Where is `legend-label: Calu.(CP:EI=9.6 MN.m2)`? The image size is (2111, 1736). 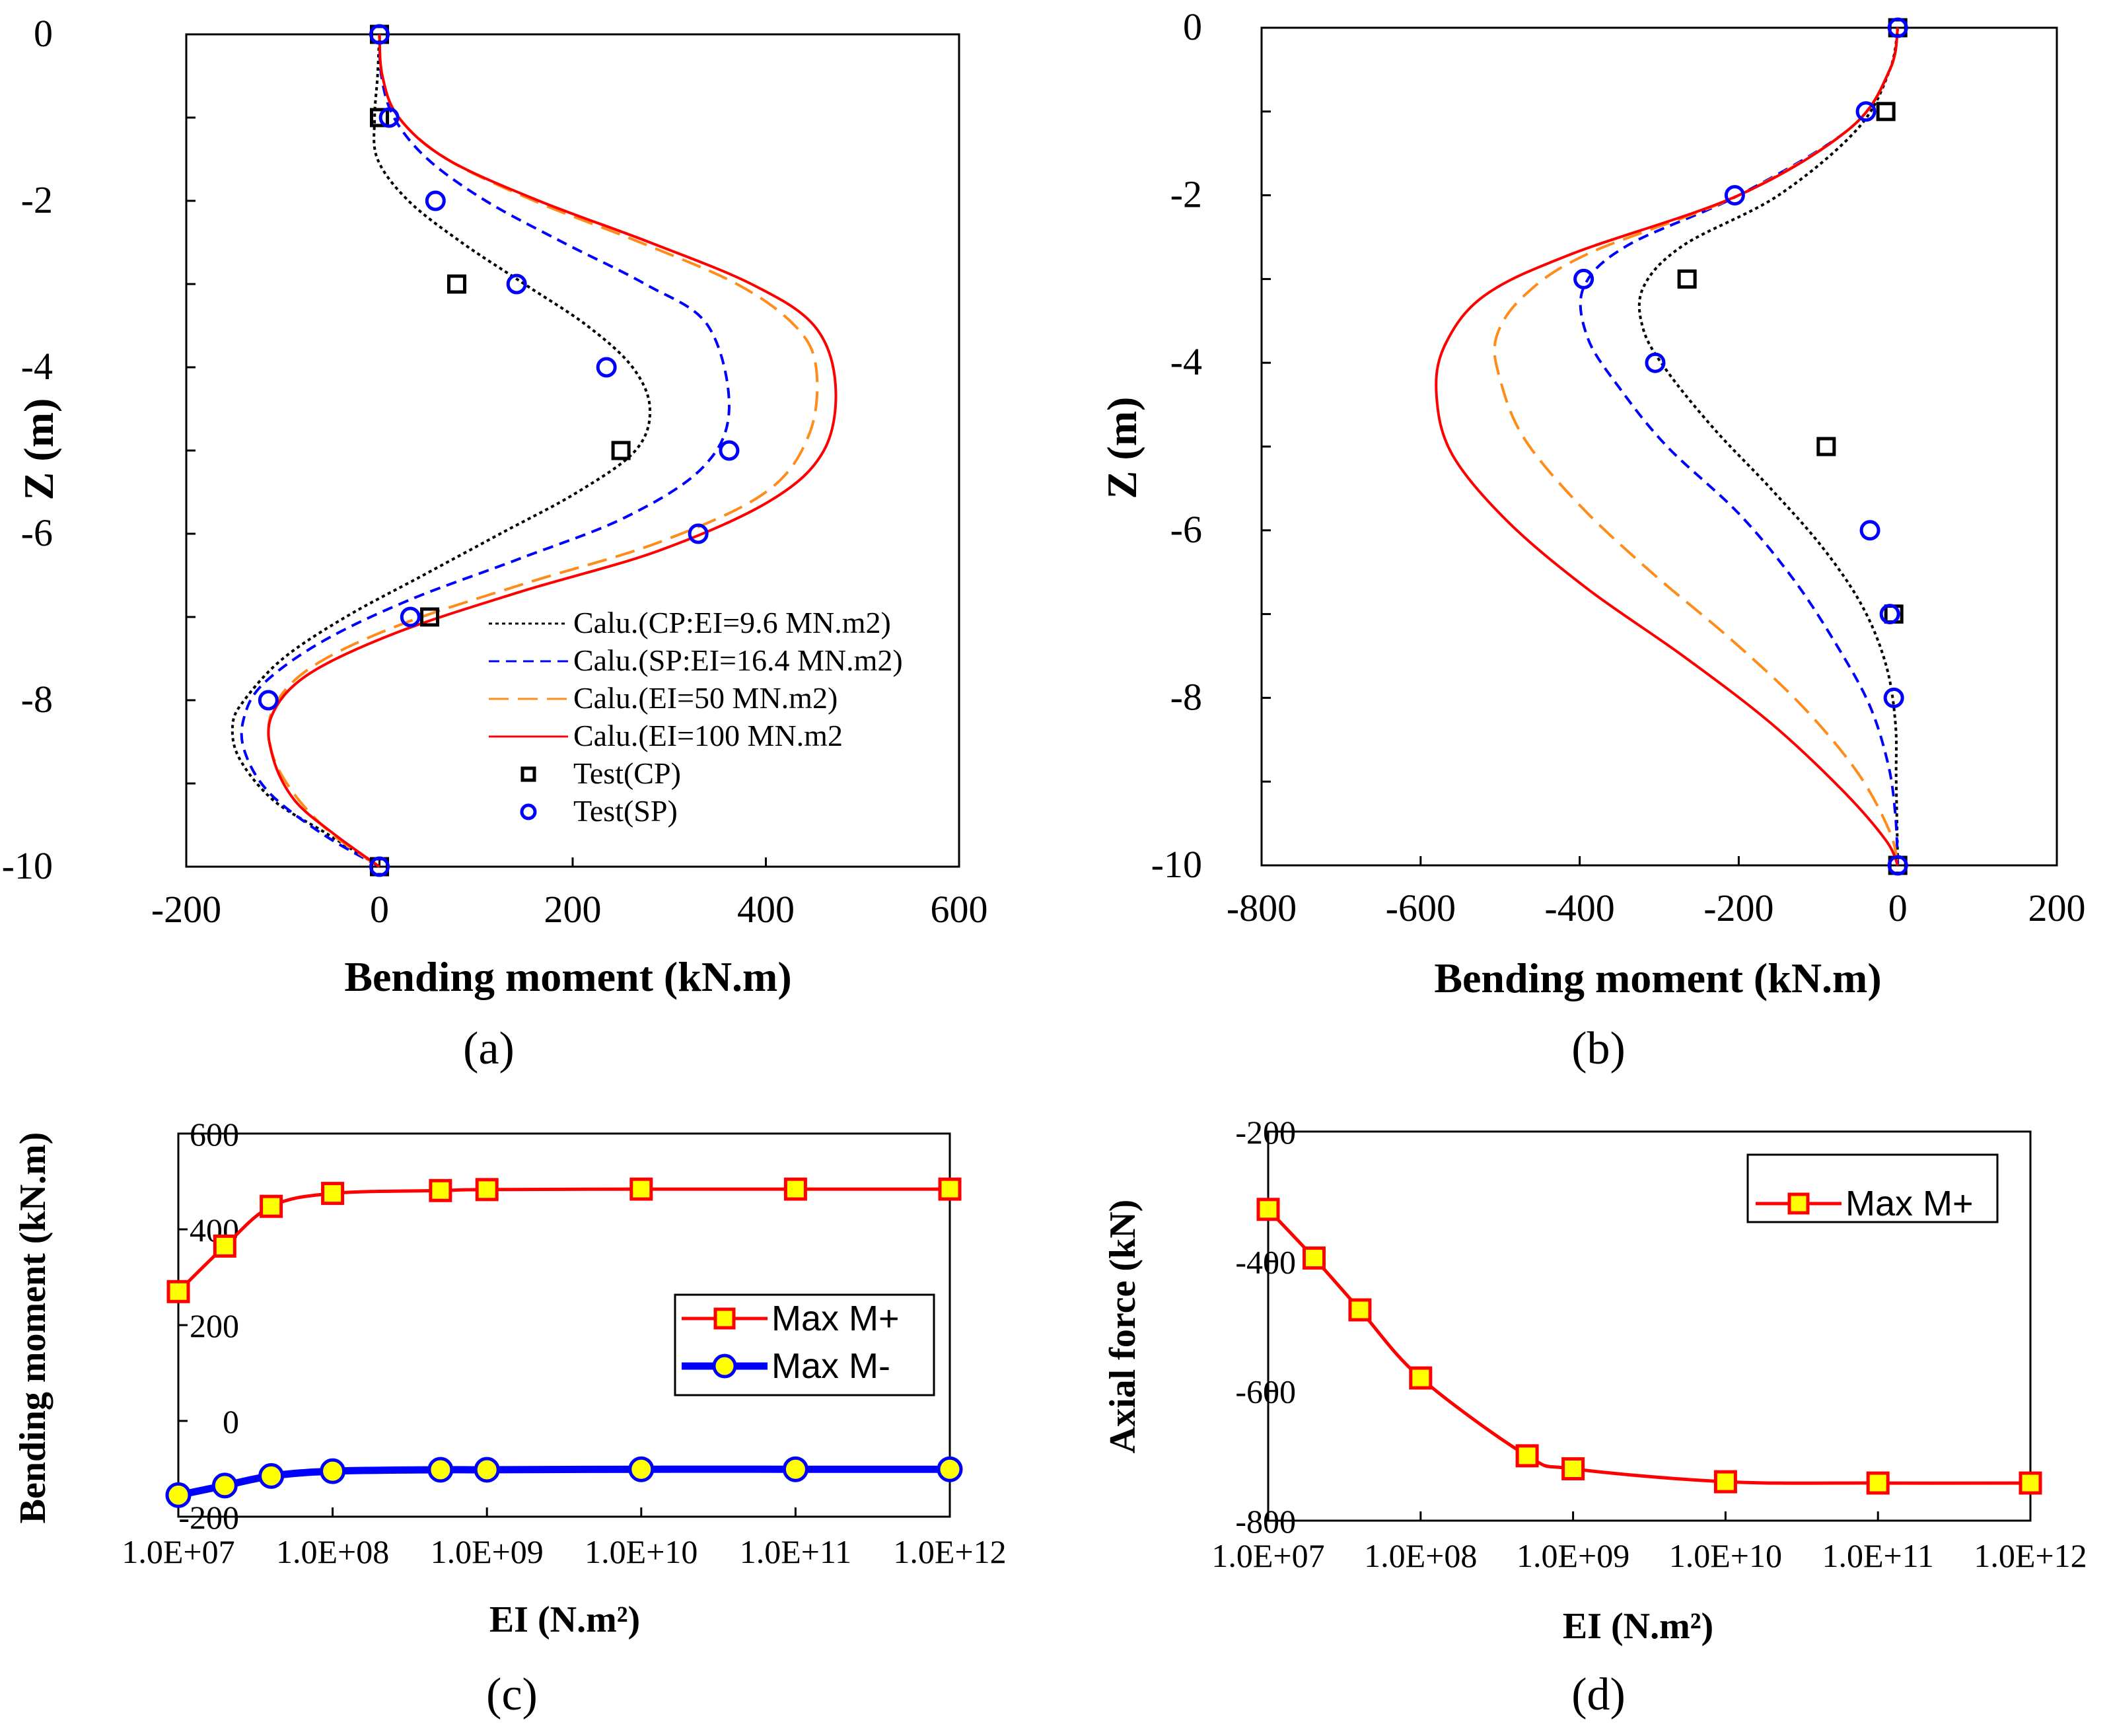
legend-label: Calu.(CP:EI=9.6 MN.m2) is located at coordinates (732, 622).